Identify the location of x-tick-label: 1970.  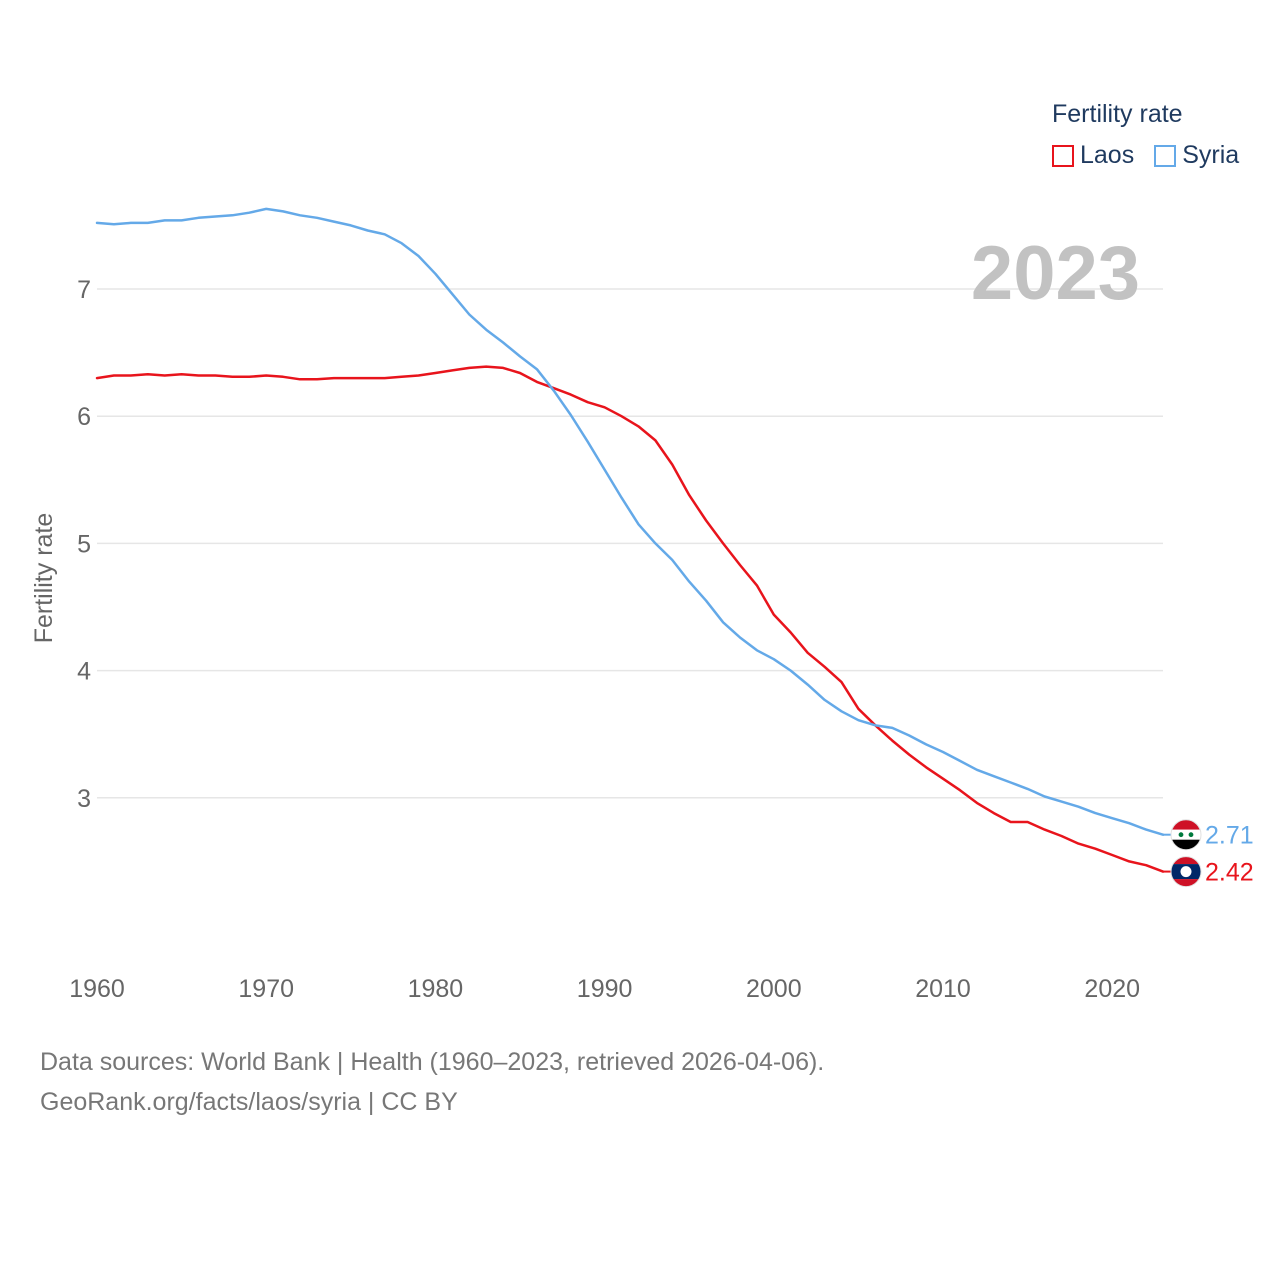
(266, 989).